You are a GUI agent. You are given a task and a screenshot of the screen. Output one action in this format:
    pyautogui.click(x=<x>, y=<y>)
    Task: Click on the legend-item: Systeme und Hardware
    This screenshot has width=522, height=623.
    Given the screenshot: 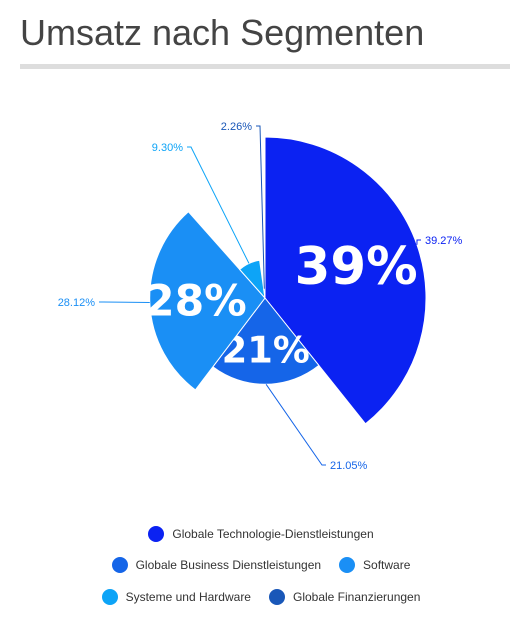 What is the action you would take?
    pyautogui.click(x=176, y=597)
    